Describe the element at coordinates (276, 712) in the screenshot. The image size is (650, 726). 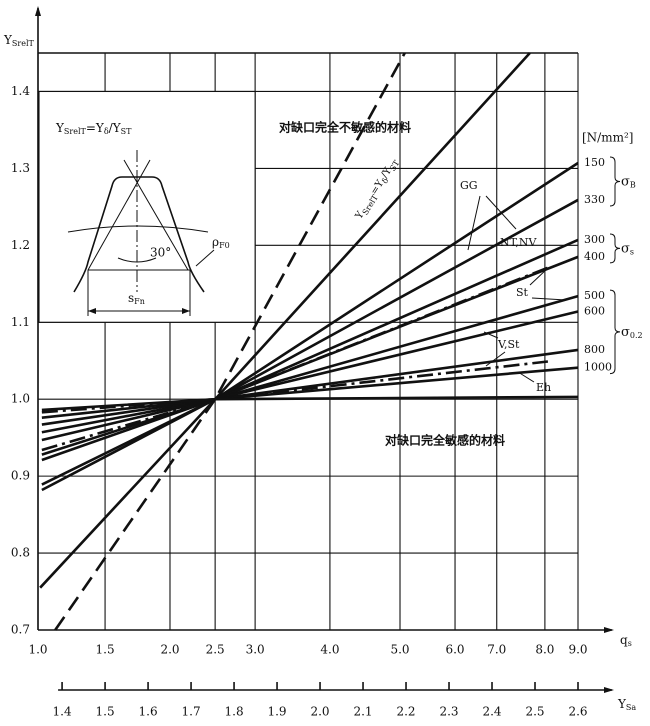
I see `x2-tick-label: 1.9` at that location.